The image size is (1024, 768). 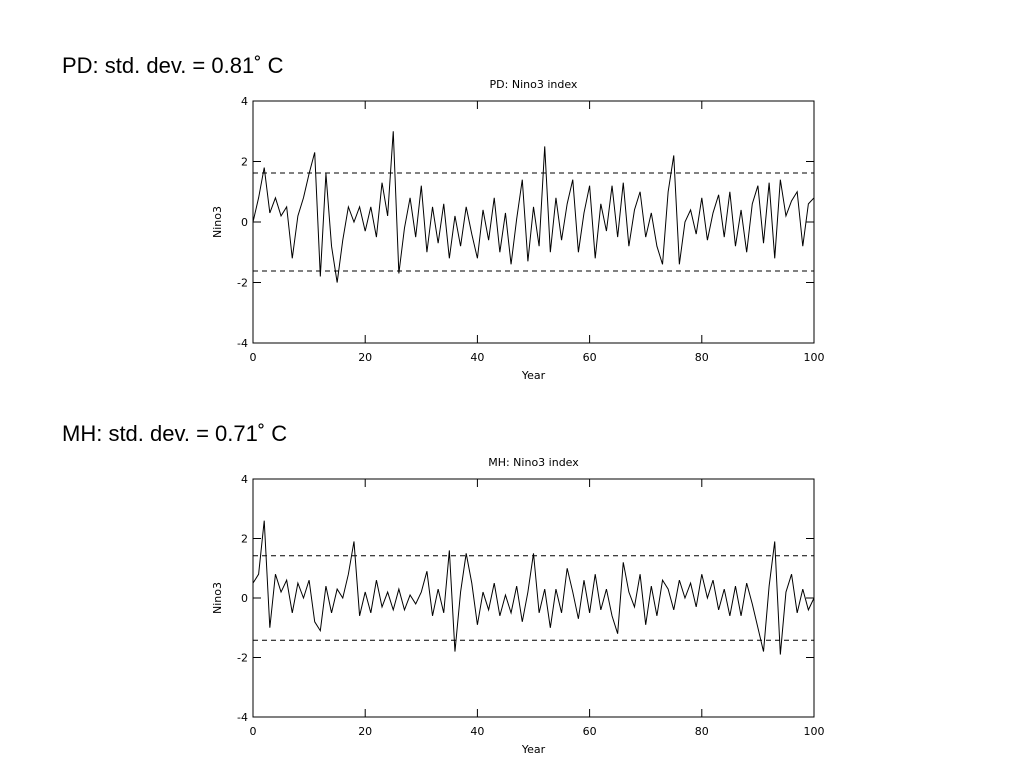 I want to click on caption: PD: std. dev. = 0.81˚ C, so click(x=173, y=65).